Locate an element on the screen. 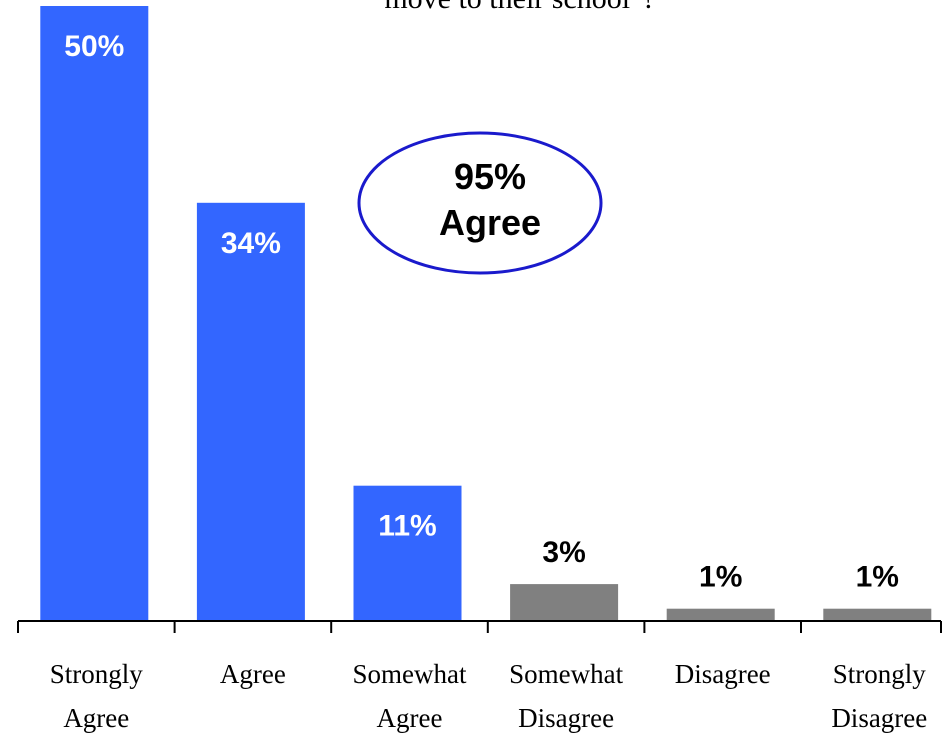  data-label-4: 1% is located at coordinates (720, 577).